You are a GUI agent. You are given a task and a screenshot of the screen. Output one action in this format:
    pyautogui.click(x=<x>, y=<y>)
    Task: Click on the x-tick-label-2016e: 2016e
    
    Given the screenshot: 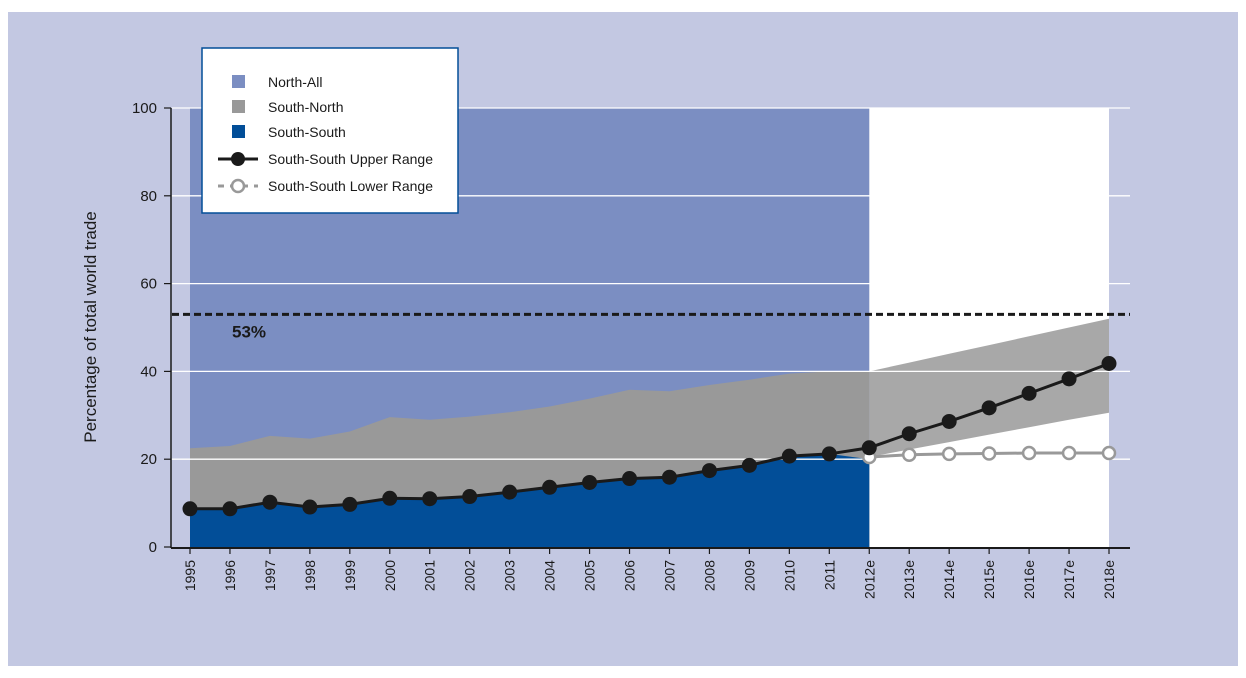 What is the action you would take?
    pyautogui.click(x=1029, y=579)
    